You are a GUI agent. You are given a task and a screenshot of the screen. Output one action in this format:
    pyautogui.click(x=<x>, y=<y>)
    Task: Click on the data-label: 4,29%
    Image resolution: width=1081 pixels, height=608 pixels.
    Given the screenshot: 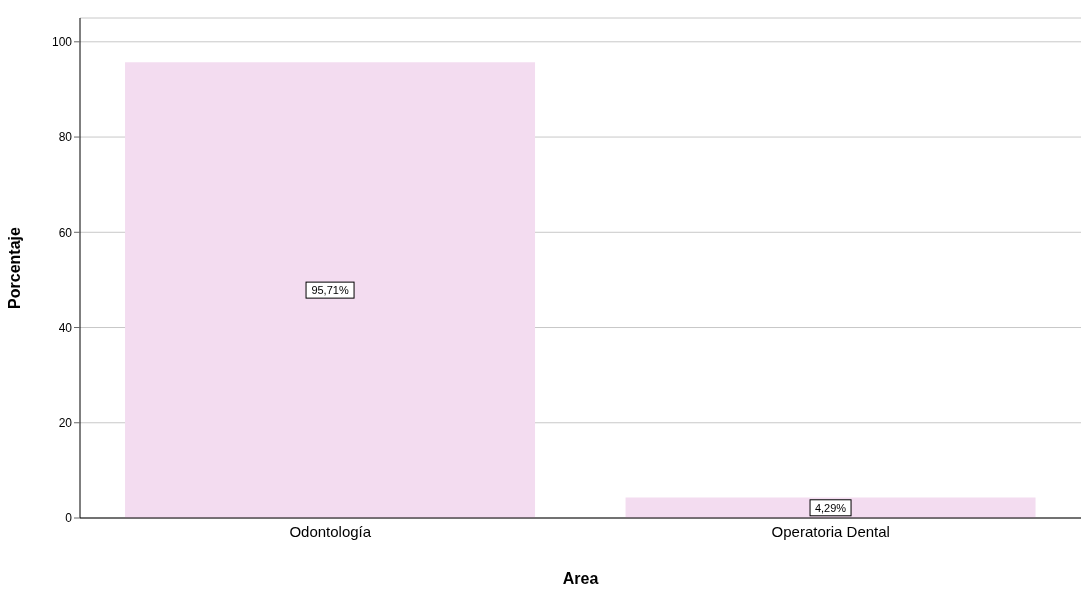 What is the action you would take?
    pyautogui.click(x=830, y=507)
    